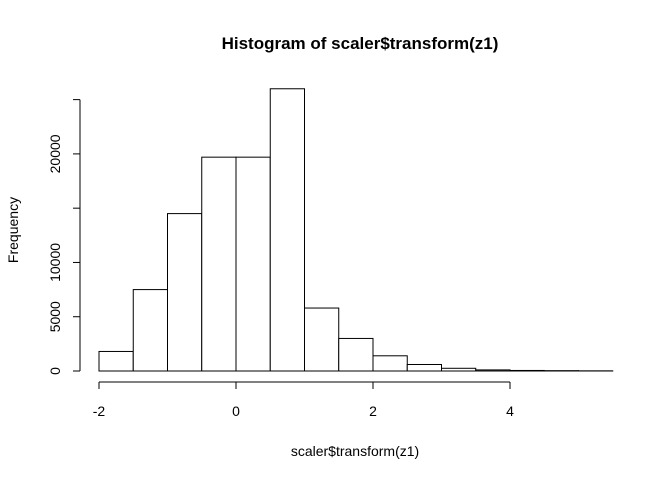 This screenshot has height=480, width=672. Describe the element at coordinates (55, 262) in the screenshot. I see `y-tick-label: 10000` at that location.